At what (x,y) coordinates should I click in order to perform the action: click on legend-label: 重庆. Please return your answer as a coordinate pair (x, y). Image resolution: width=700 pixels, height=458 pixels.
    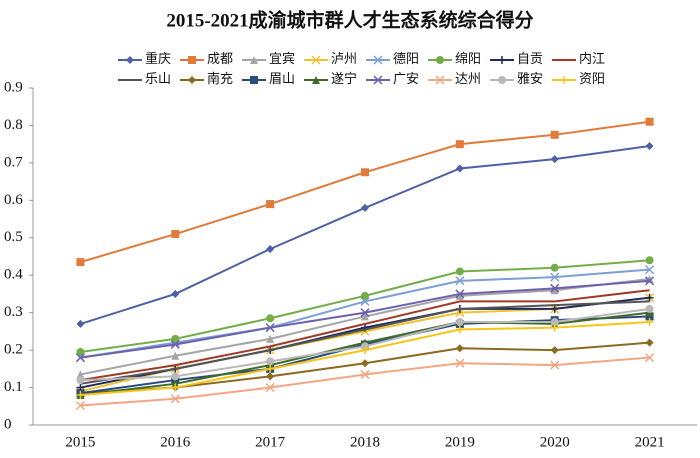
    Looking at the image, I should click on (158, 58).